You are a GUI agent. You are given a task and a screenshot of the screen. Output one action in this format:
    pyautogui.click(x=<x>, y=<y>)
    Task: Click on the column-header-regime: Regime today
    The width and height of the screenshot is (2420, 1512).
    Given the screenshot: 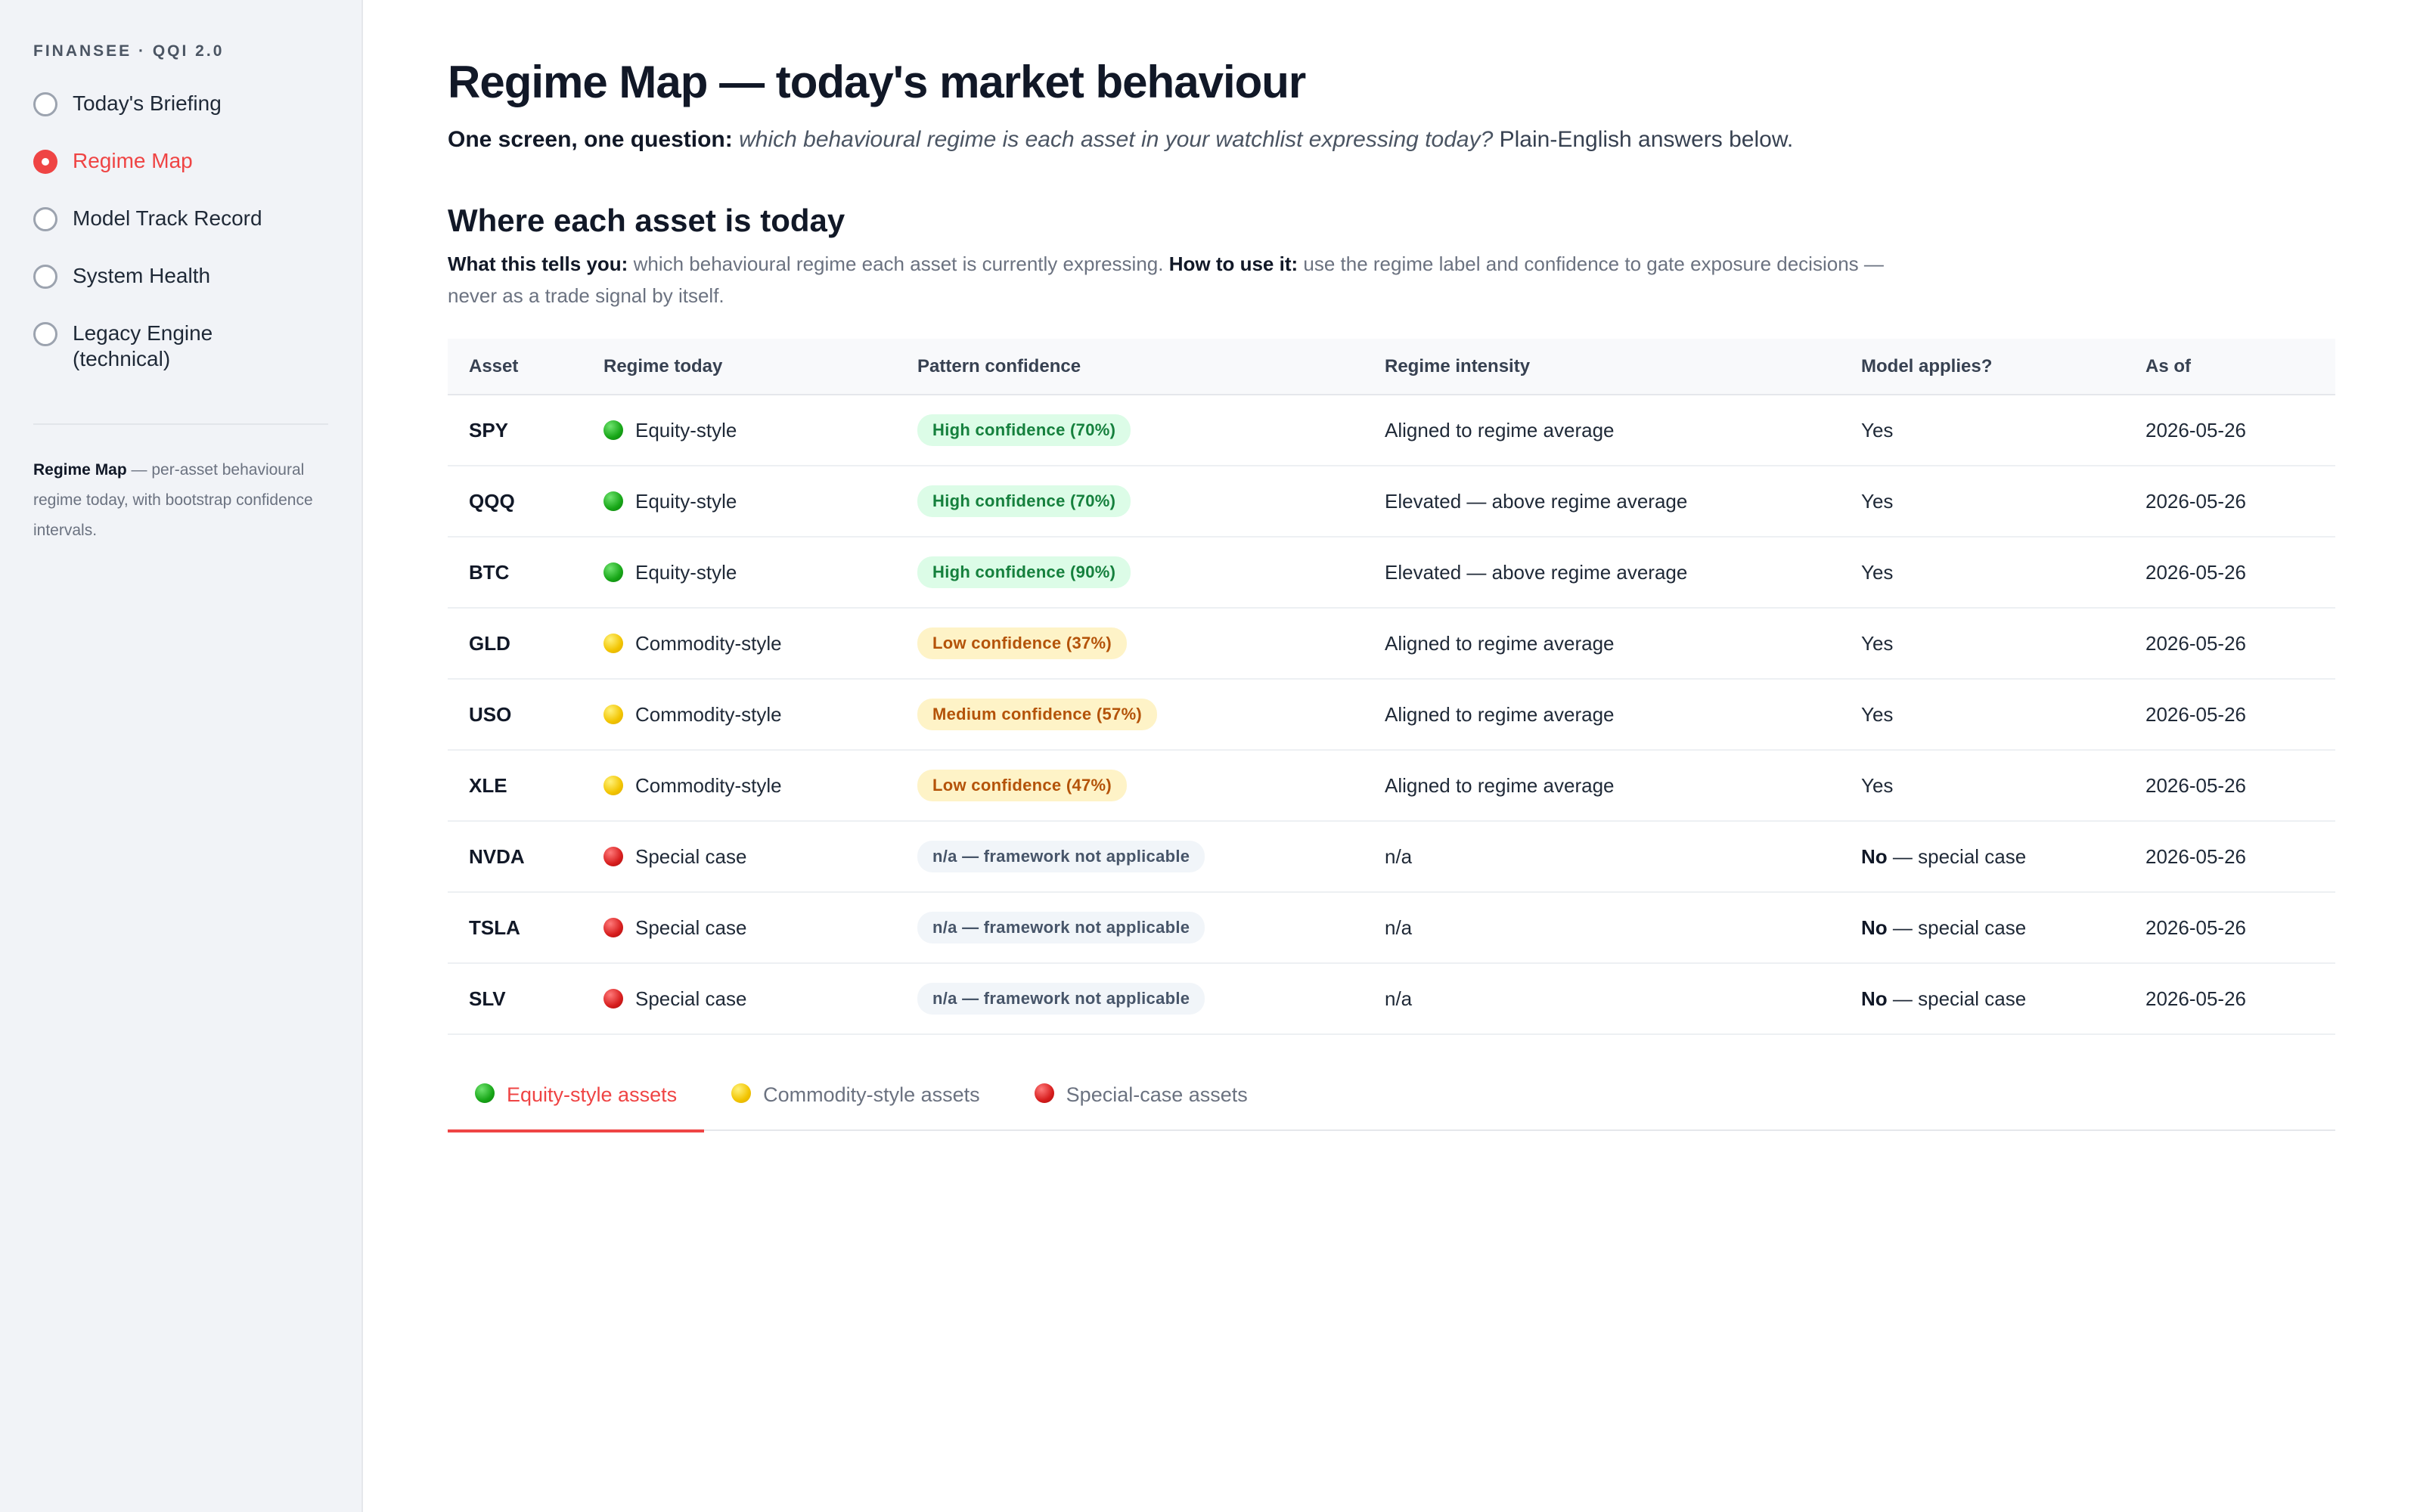 What is the action you would take?
    pyautogui.click(x=739, y=367)
    